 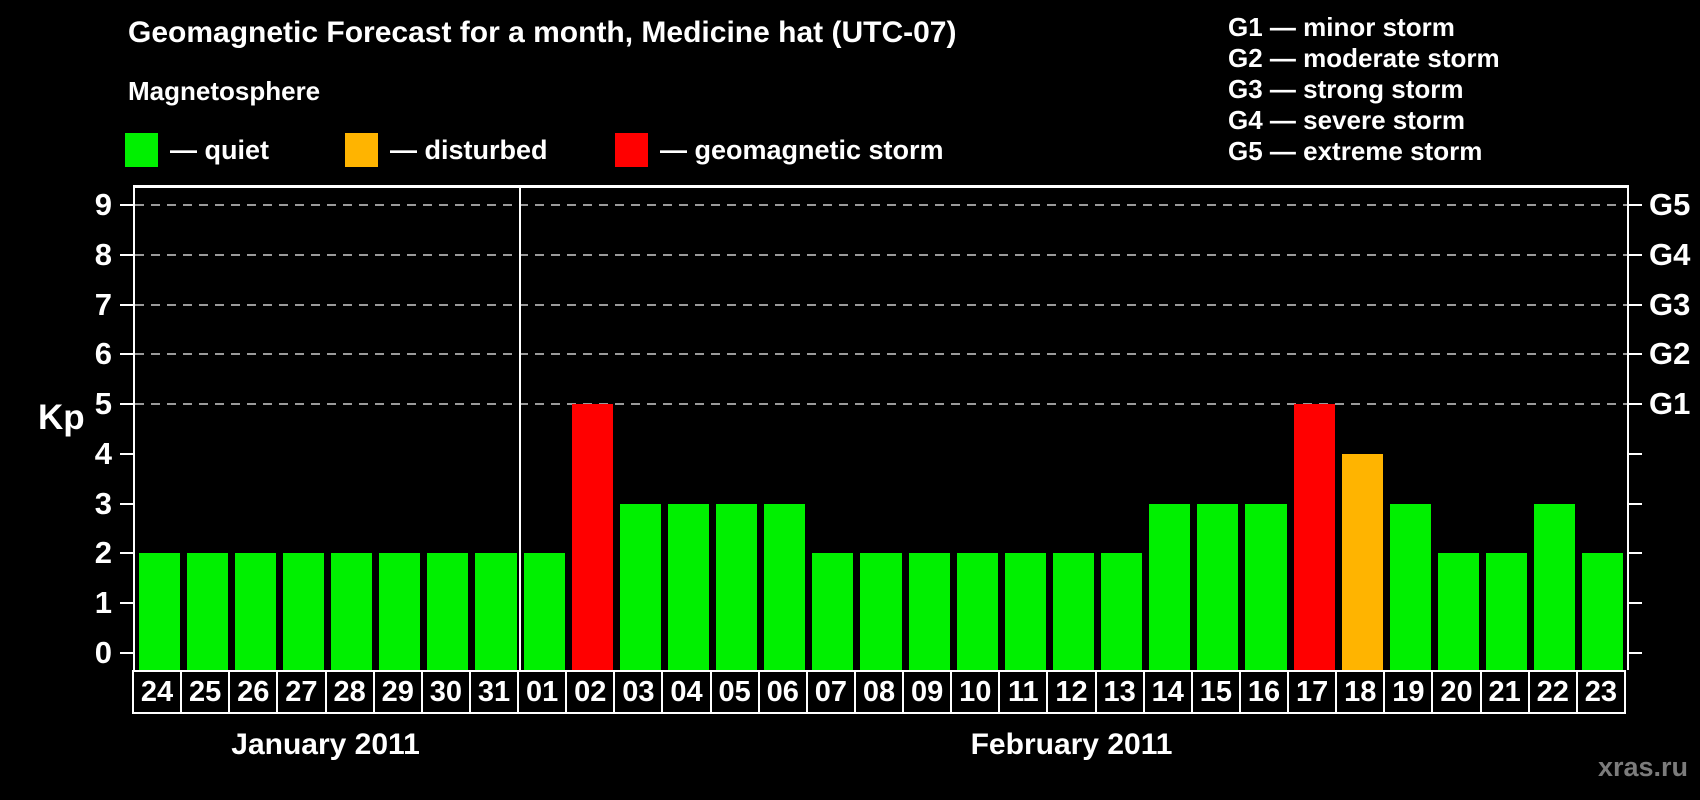 What do you see at coordinates (1364, 58) in the screenshot?
I see `g-legend-line-2: G2 — moderate storm` at bounding box center [1364, 58].